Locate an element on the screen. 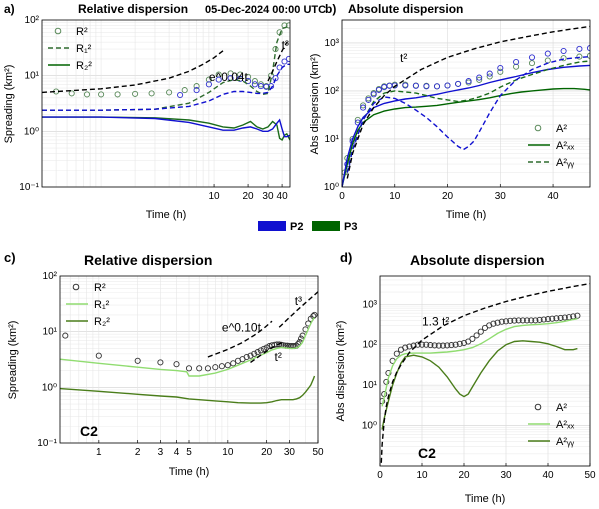 This screenshot has height=509, width=599. panel-d-ylabel: Abs dispersion (km²) is located at coordinates (341, 371).